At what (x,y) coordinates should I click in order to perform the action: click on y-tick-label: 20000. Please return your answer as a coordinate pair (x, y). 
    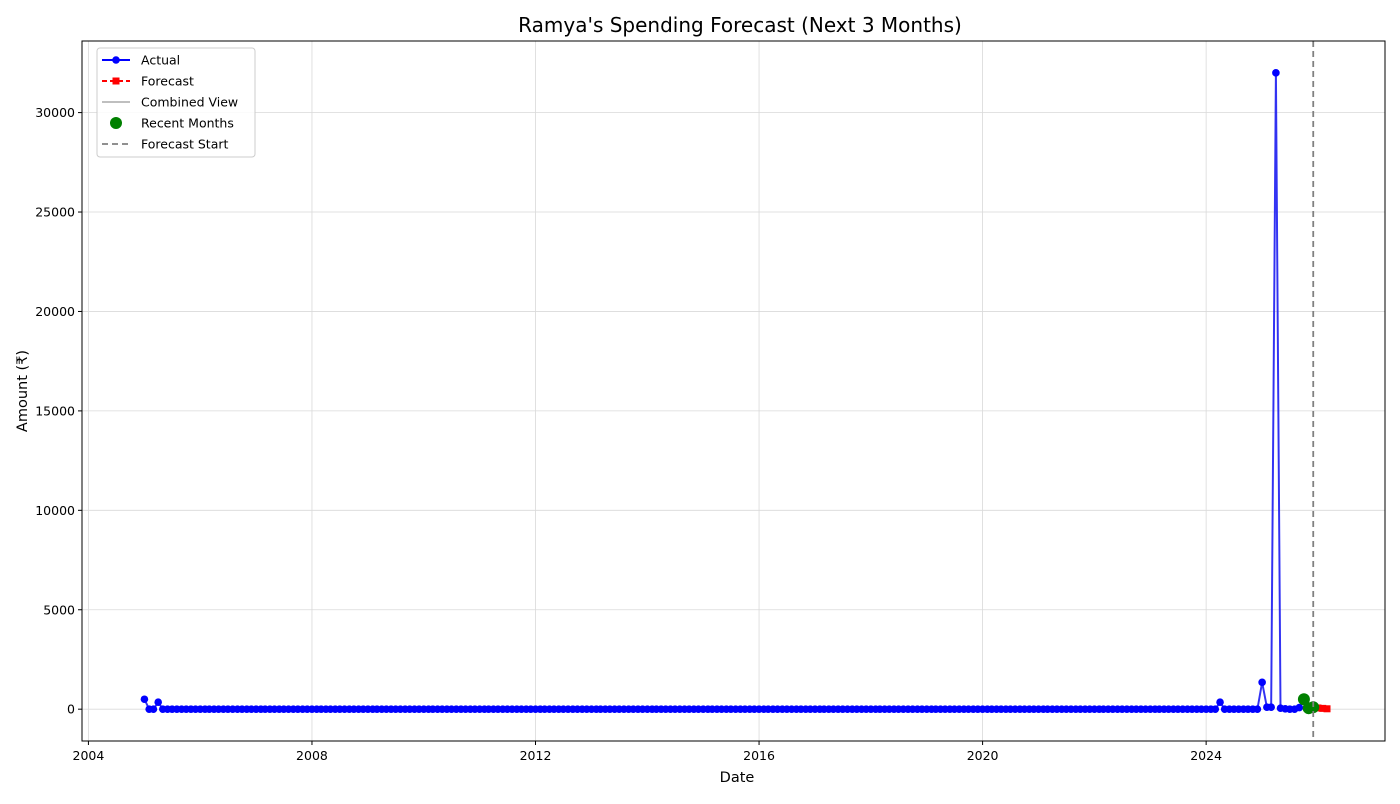
    Looking at the image, I should click on (55, 311).